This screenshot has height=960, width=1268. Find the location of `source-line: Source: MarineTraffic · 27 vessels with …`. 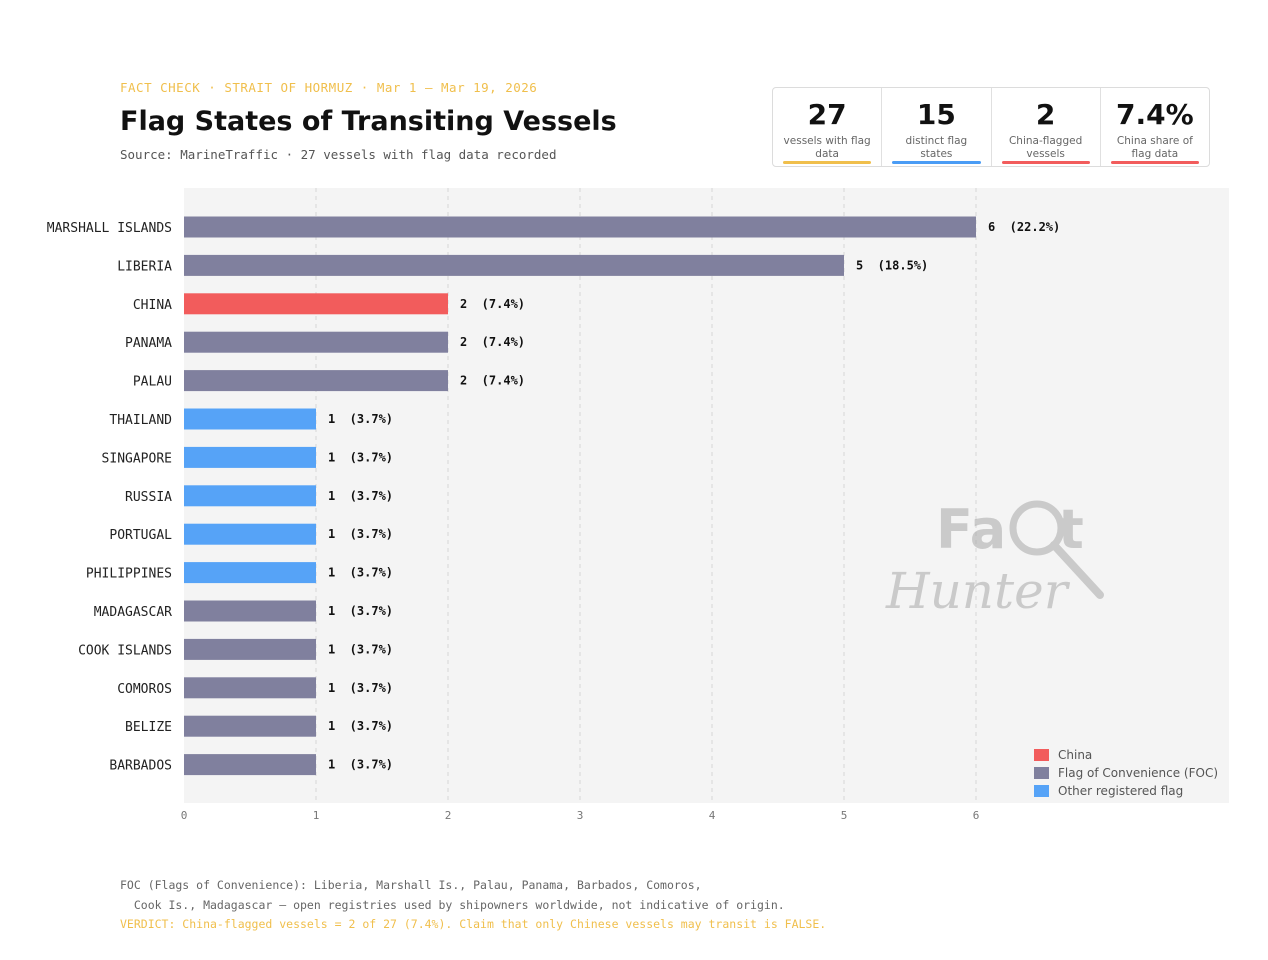

source-line: Source: MarineTraffic · 27 vessels with … is located at coordinates (338, 154).